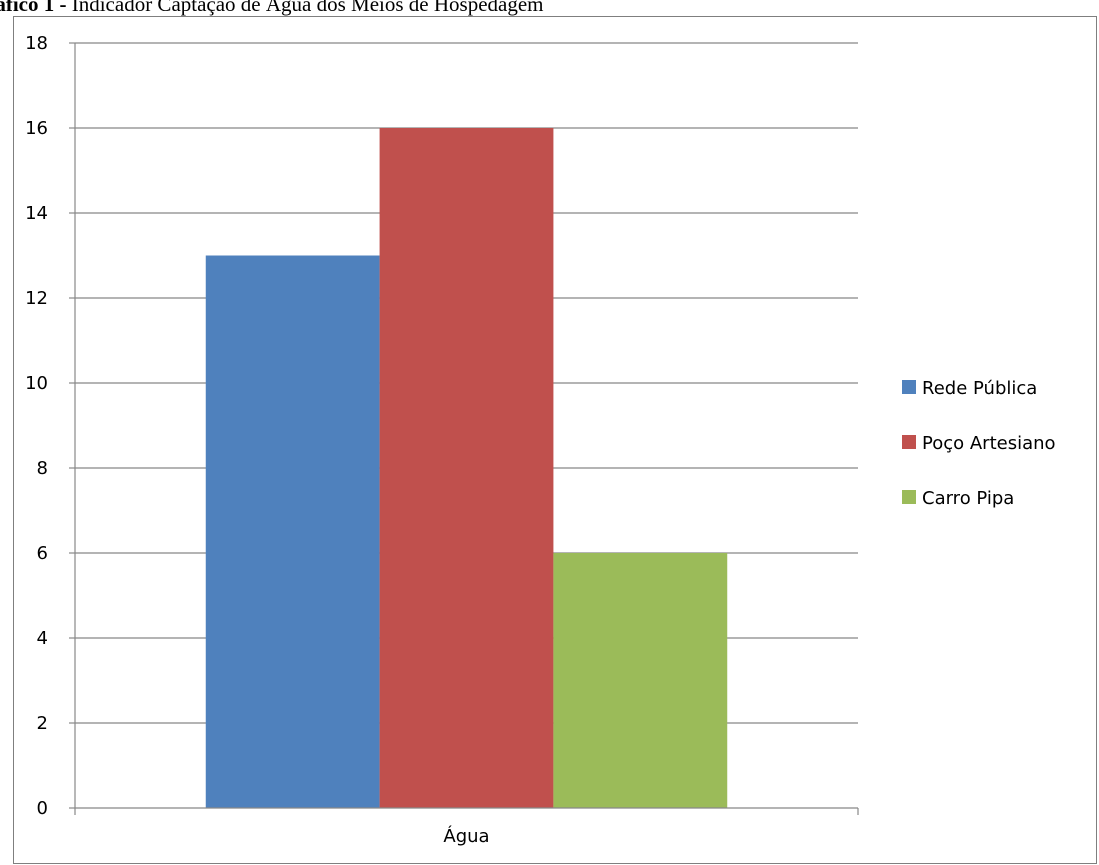 The height and width of the screenshot is (865, 1099). What do you see at coordinates (42, 468) in the screenshot?
I see `y-tick-label: 8` at bounding box center [42, 468].